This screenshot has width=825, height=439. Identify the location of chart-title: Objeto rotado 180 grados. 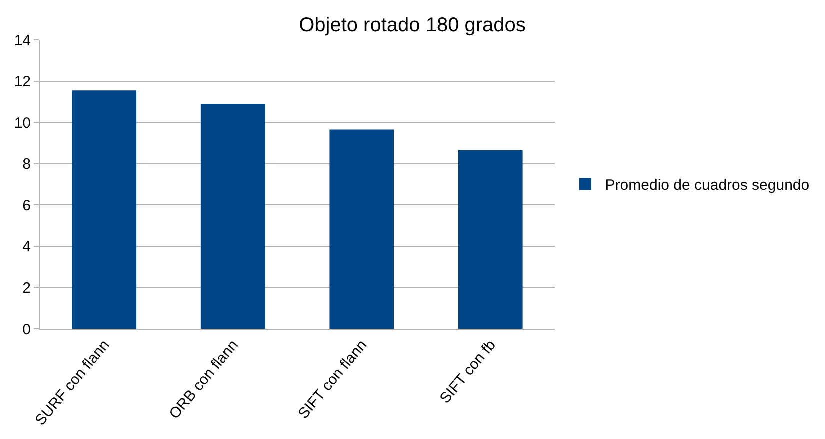
(412, 25).